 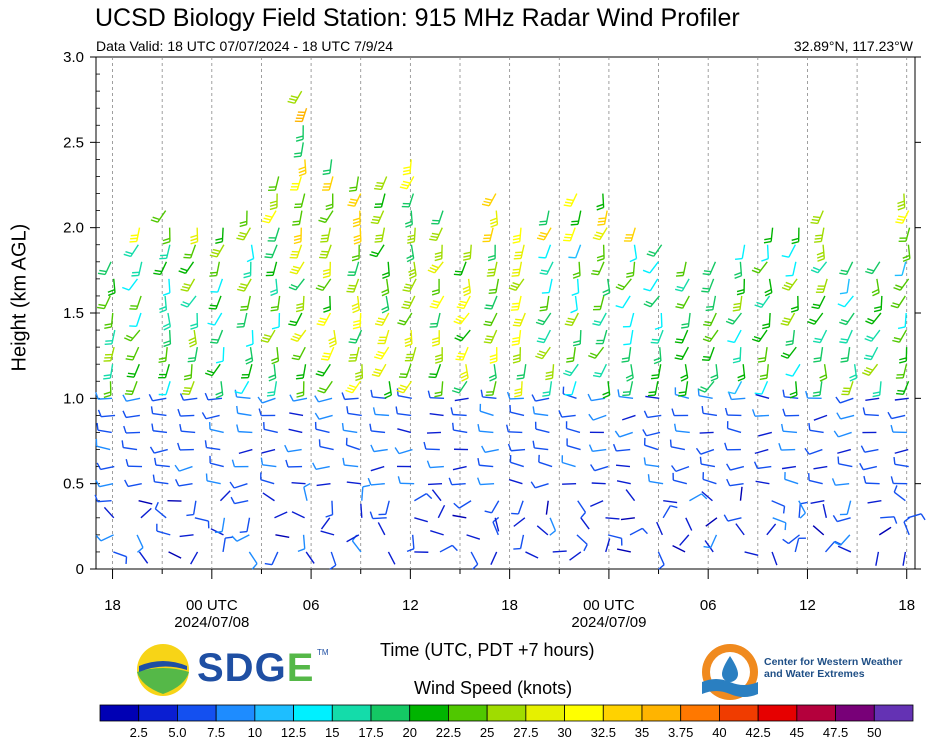 I want to click on x-tick-label: 06, so click(x=708, y=605).